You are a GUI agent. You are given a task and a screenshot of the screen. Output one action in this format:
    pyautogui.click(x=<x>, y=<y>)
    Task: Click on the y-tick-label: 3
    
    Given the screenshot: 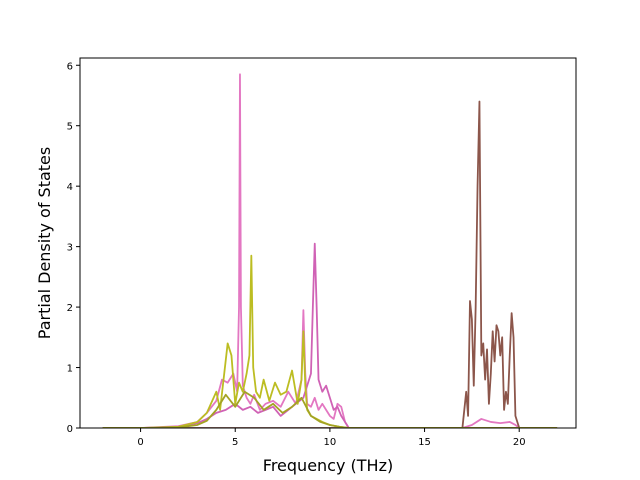 What is the action you would take?
    pyautogui.click(x=70, y=248)
    